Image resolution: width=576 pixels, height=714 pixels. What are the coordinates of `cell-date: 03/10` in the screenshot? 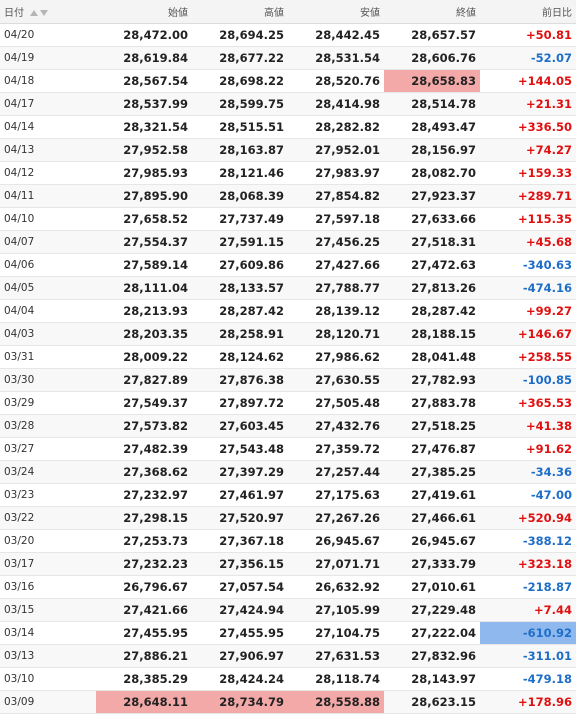 It's located at (48, 679).